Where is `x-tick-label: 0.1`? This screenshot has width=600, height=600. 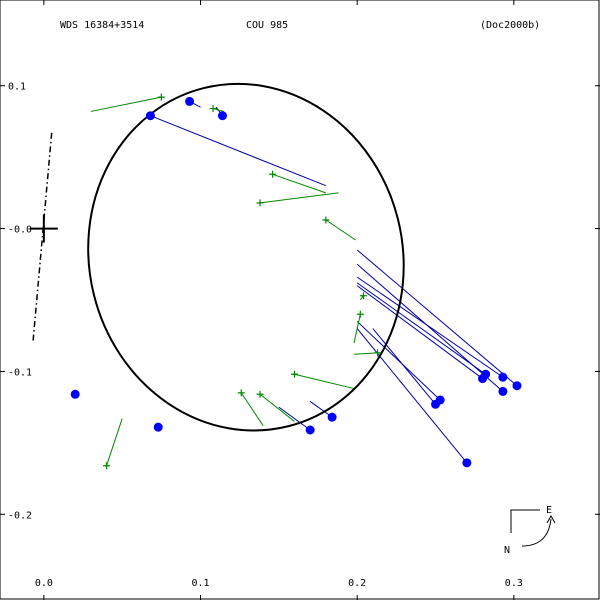
x-tick-label: 0.1 is located at coordinates (200, 583).